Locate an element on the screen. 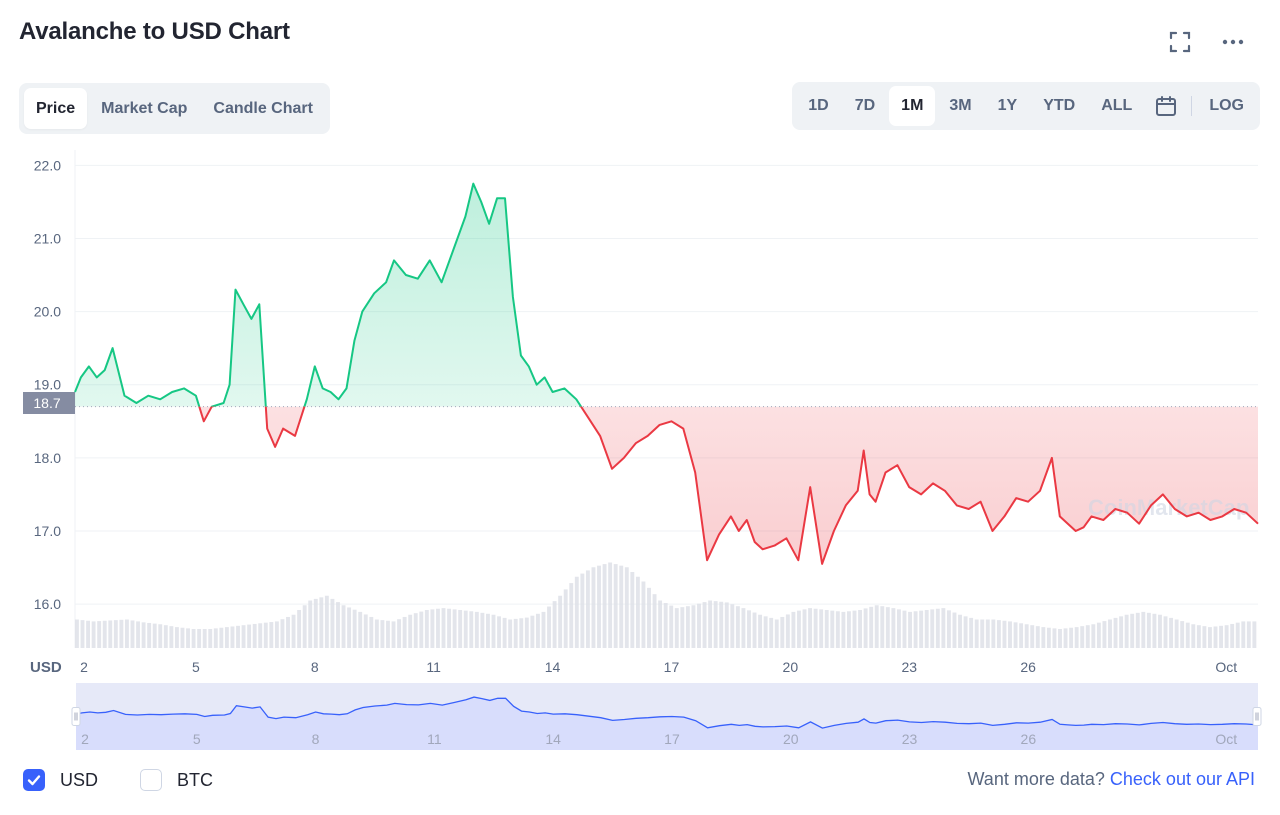  navigator: 2 5 8 11 14 17 20 23 26 Oct is located at coordinates (666, 716).